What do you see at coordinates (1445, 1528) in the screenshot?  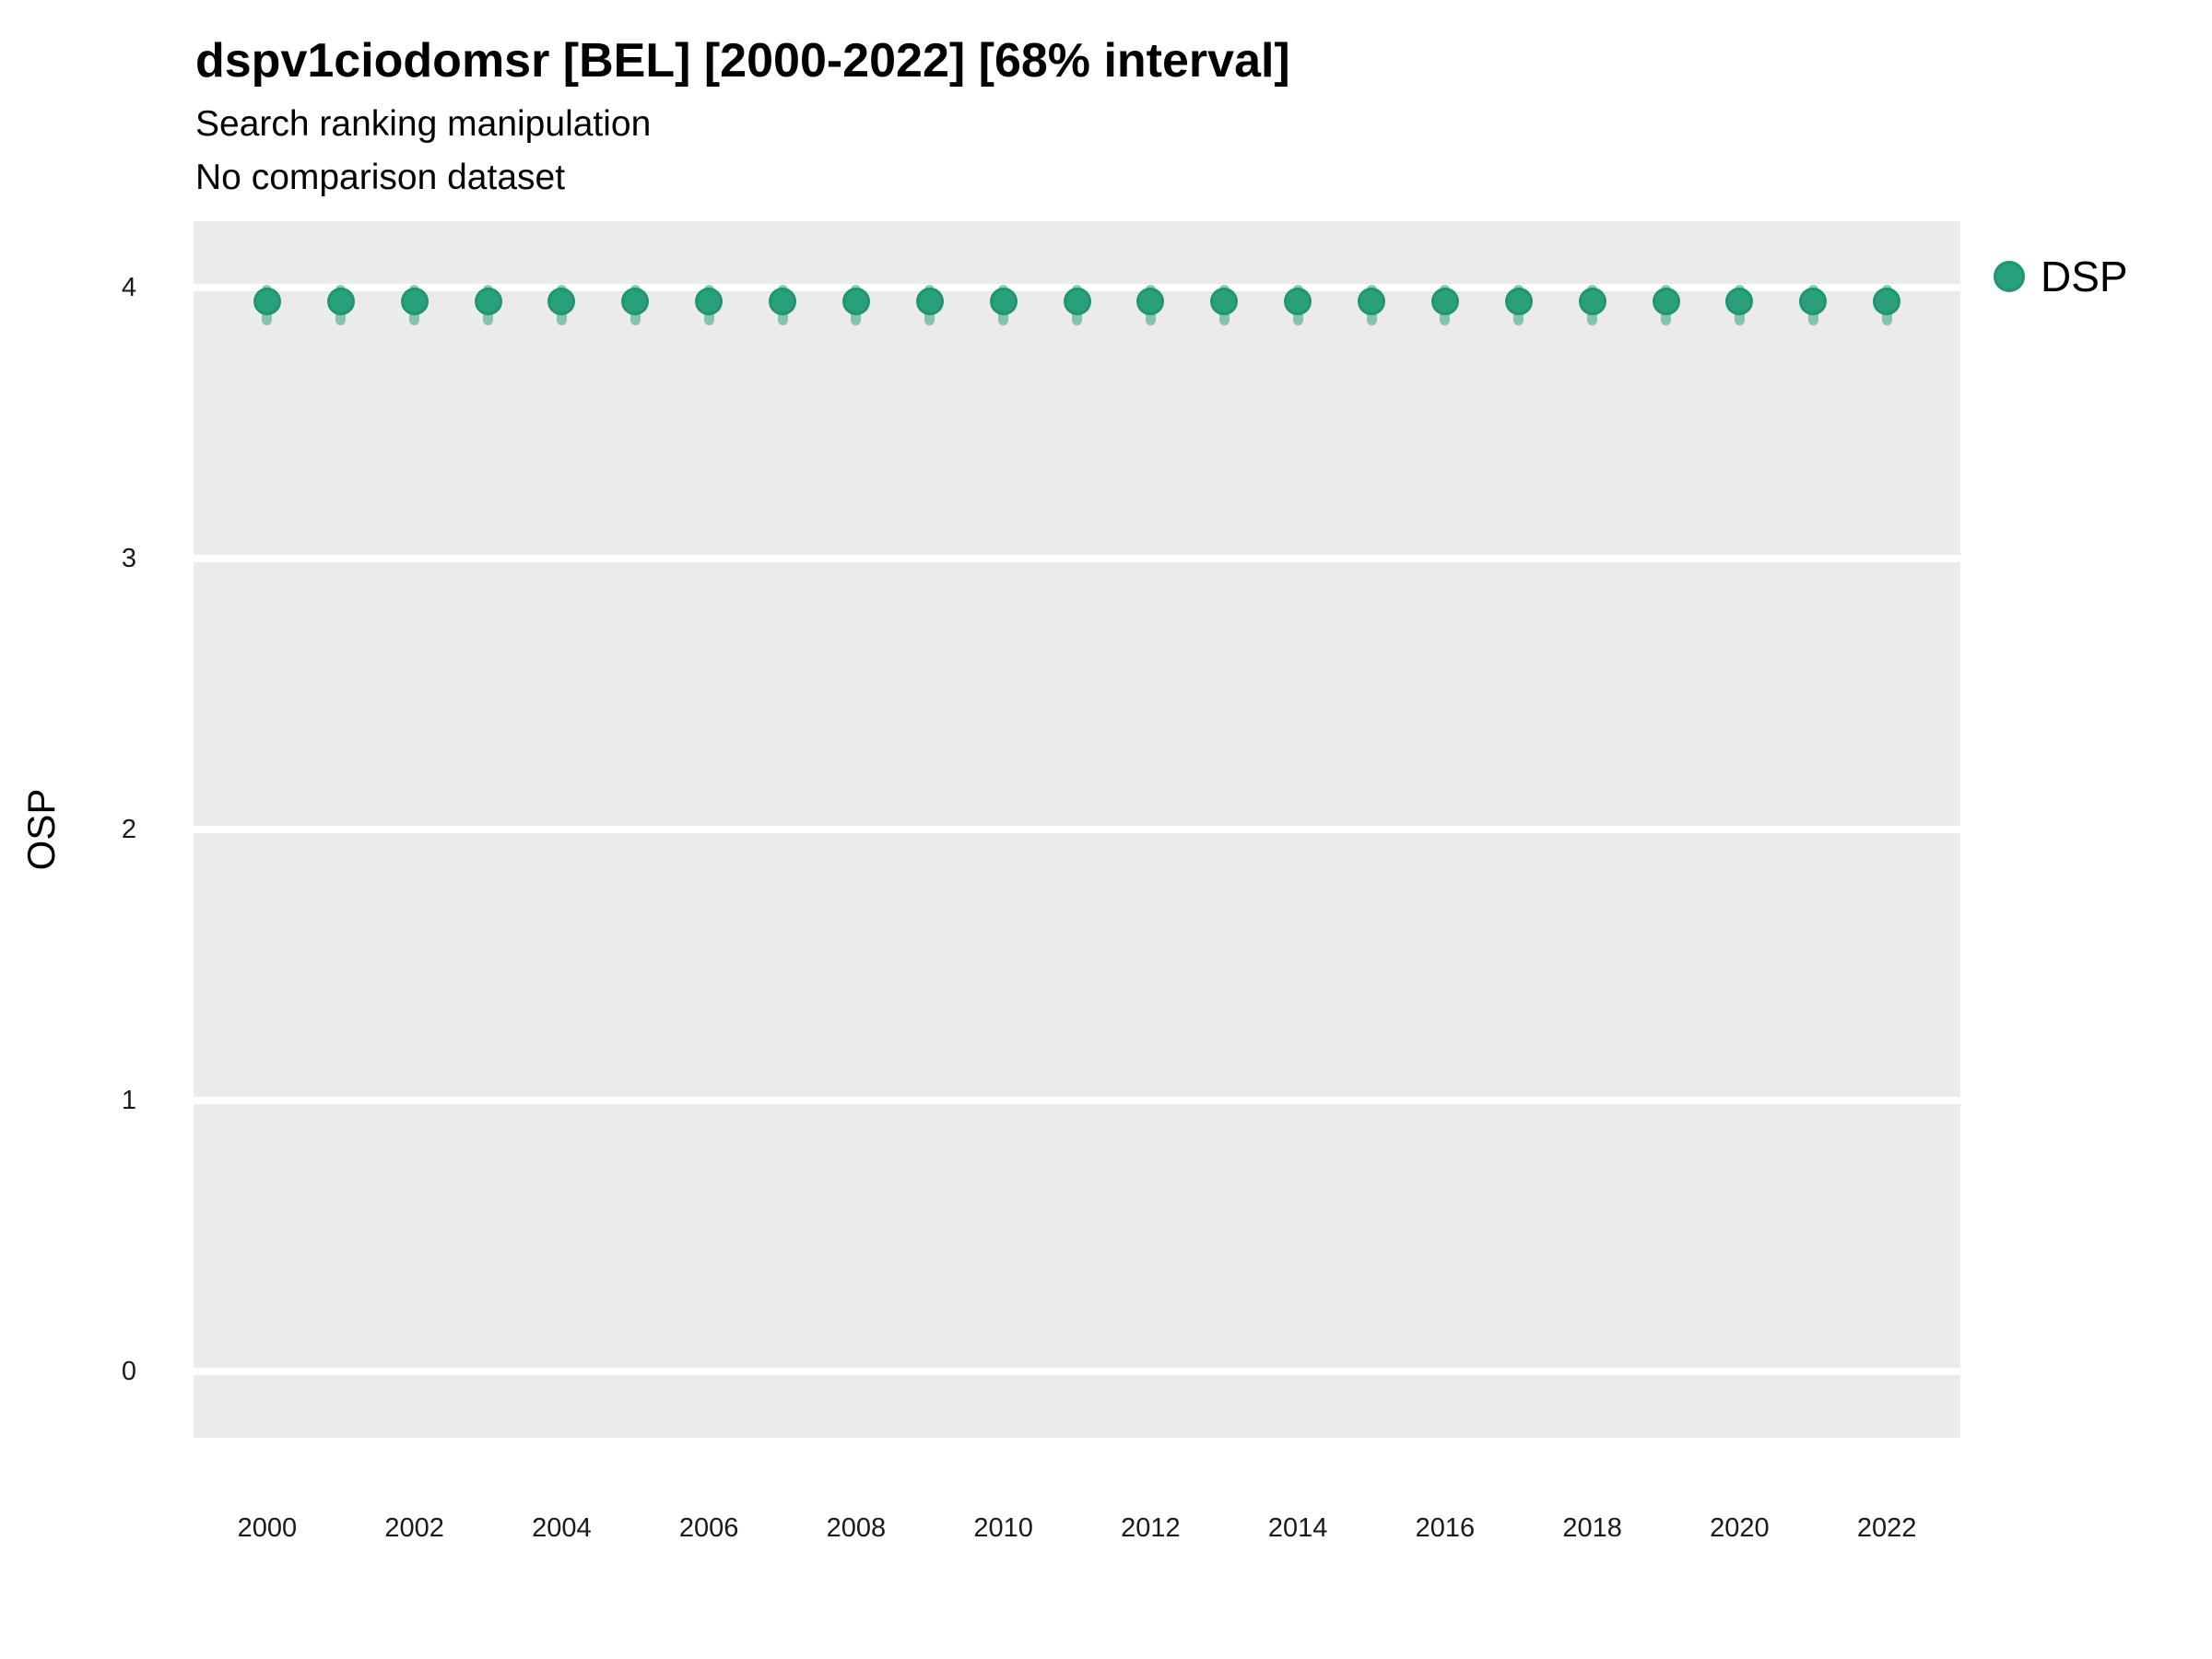 I see `x-tick-label: 2016` at bounding box center [1445, 1528].